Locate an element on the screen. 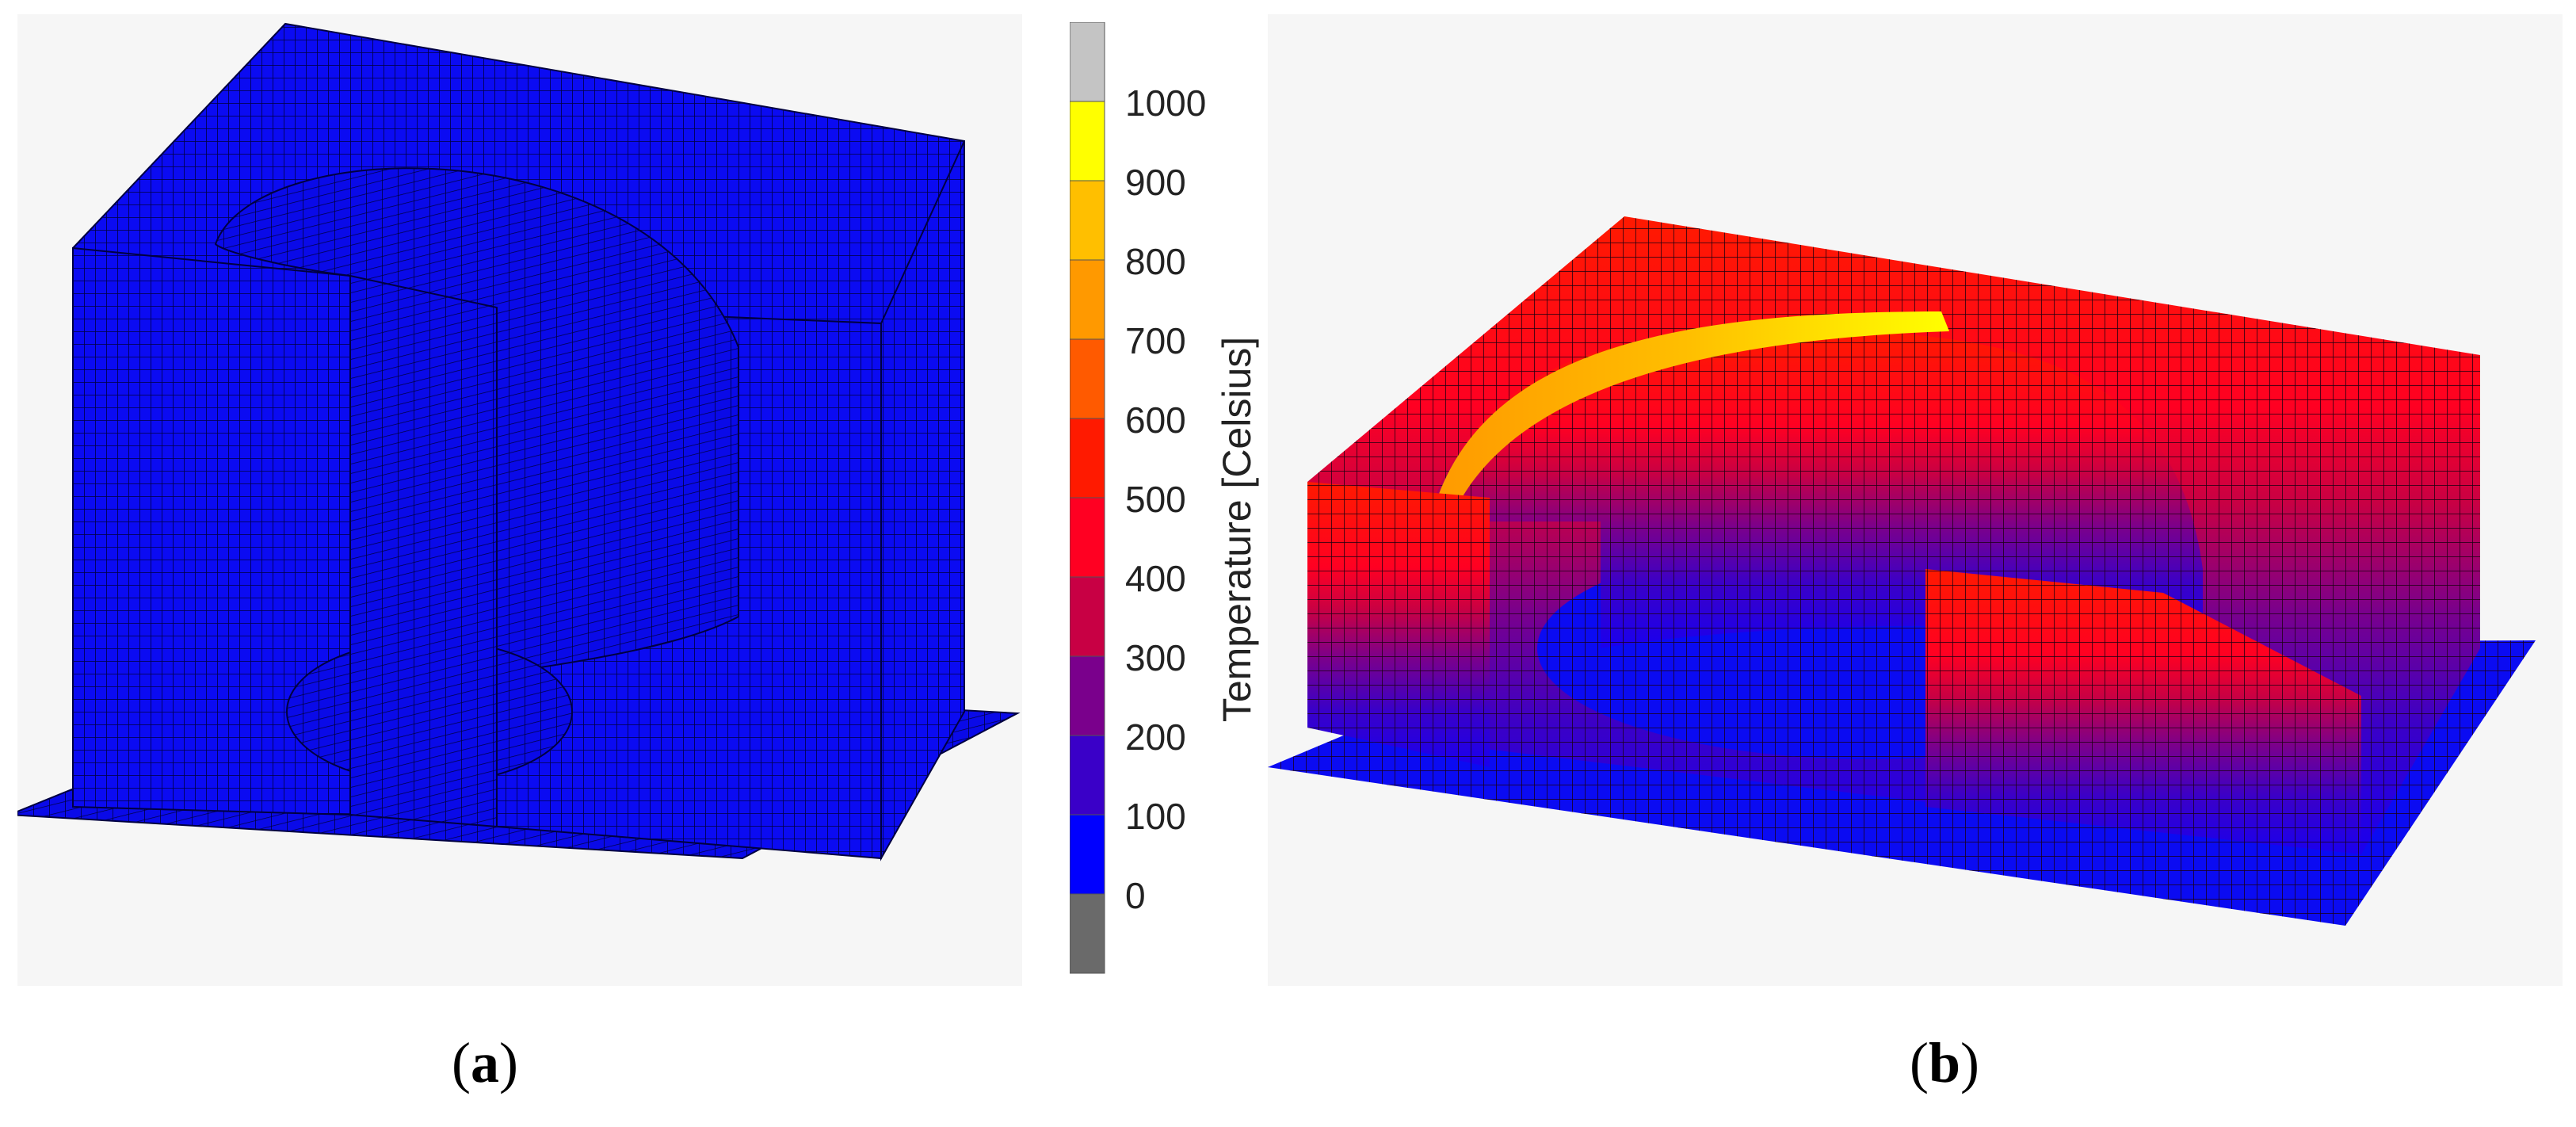 The image size is (2576, 1127). colorbar-tick-label: 400 is located at coordinates (1155, 579).